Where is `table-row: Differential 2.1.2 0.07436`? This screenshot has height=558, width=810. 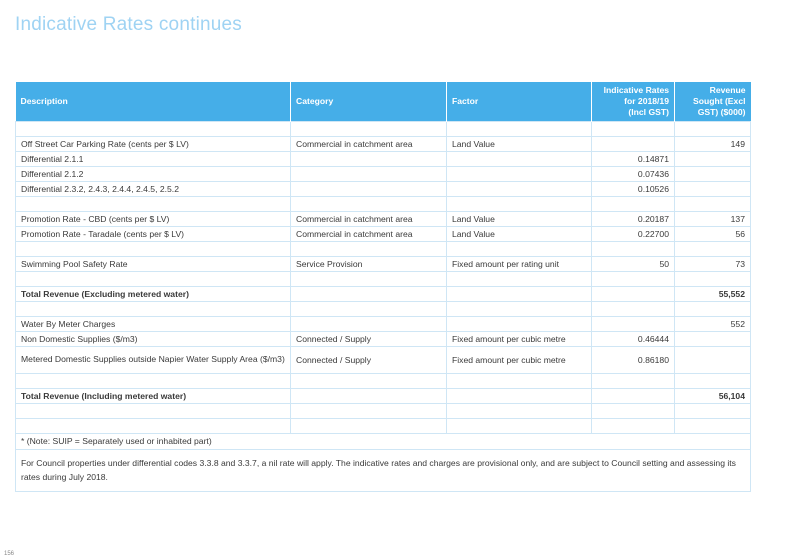
table-row: Differential 2.1.2 0.07436 is located at coordinates (383, 173).